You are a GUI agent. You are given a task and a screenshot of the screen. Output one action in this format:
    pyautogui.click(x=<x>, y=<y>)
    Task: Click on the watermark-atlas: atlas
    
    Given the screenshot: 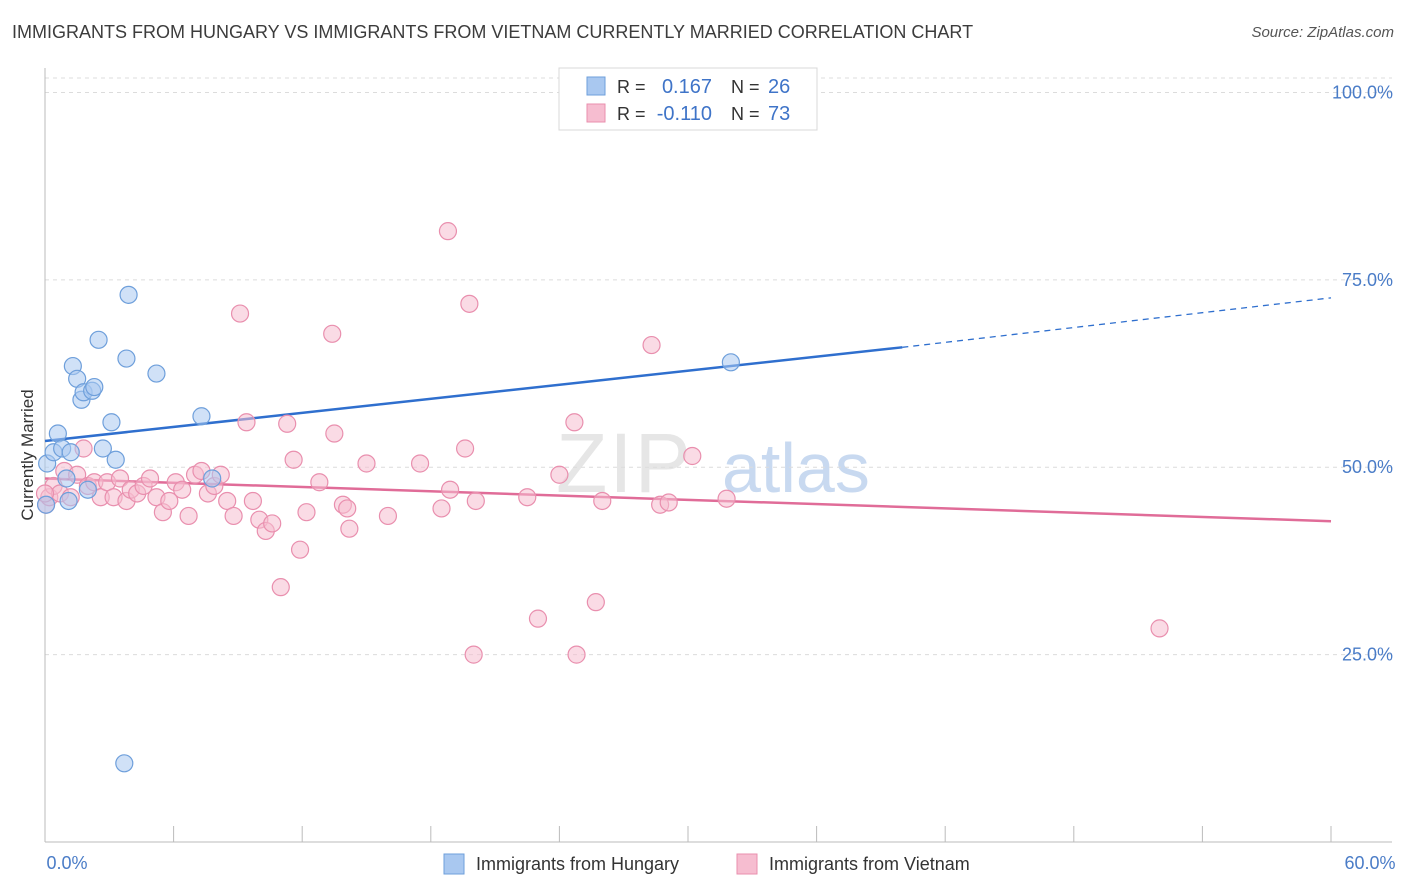 What is the action you would take?
    pyautogui.click(x=796, y=468)
    